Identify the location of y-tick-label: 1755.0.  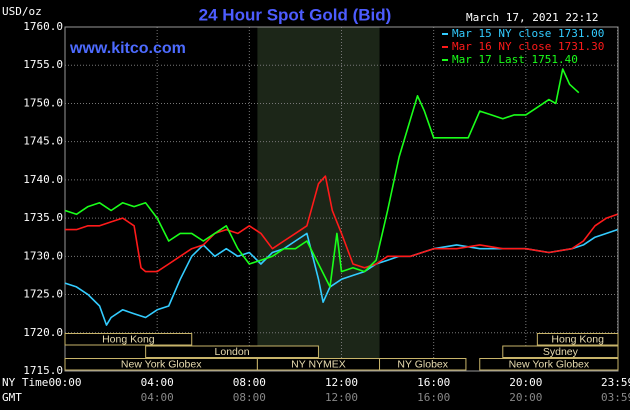
(43, 64).